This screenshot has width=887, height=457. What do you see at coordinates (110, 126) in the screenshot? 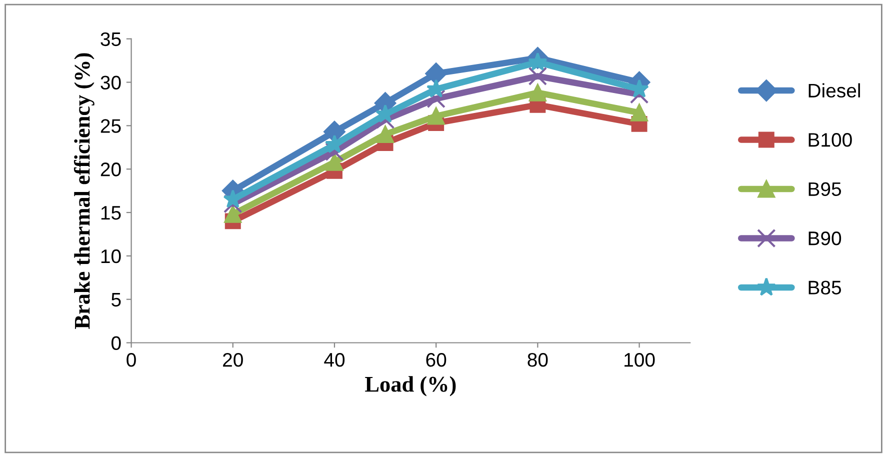
I see `y-tick-label: 25` at bounding box center [110, 126].